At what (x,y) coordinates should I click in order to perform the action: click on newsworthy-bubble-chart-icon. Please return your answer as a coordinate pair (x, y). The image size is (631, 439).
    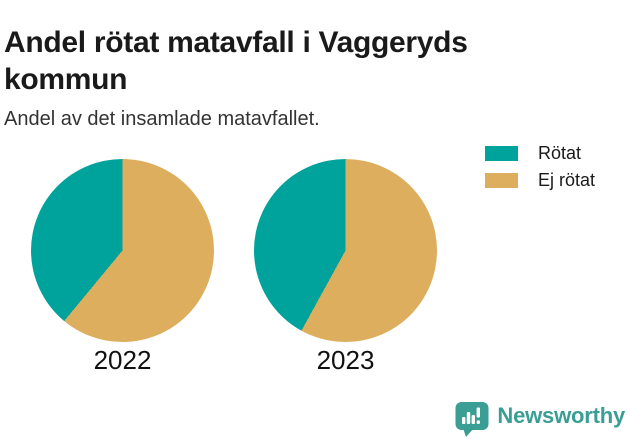
    Looking at the image, I should click on (472, 419).